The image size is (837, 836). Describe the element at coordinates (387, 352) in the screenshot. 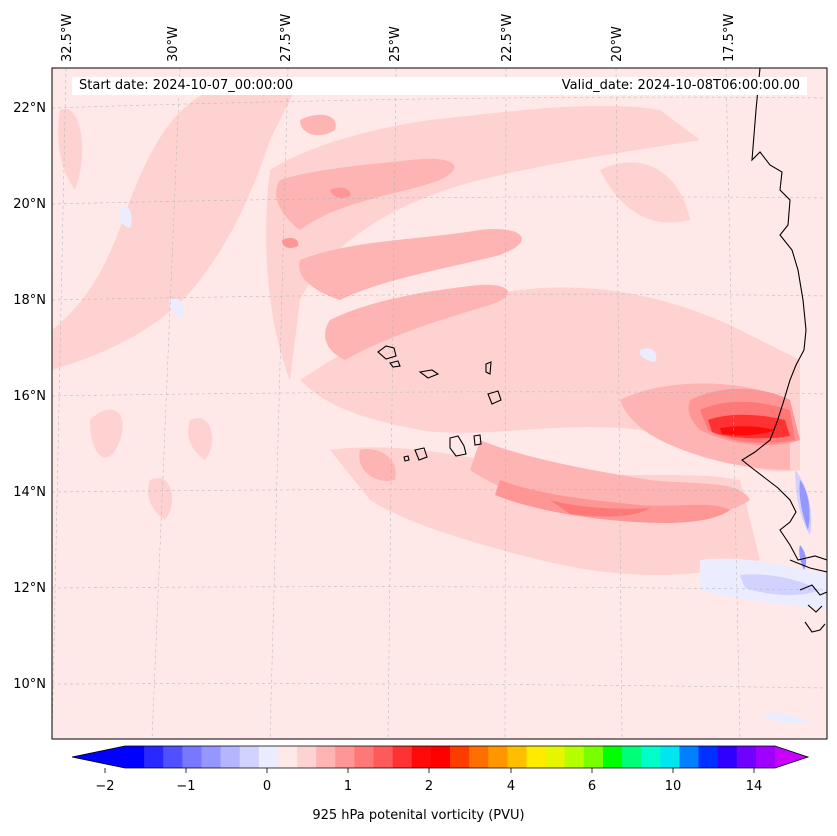

I see `island-santo-antao` at that location.